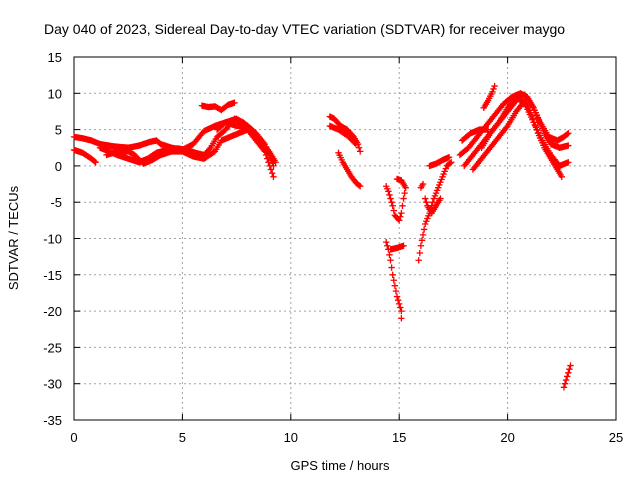  I want to click on series-track-p, so click(422, 185).